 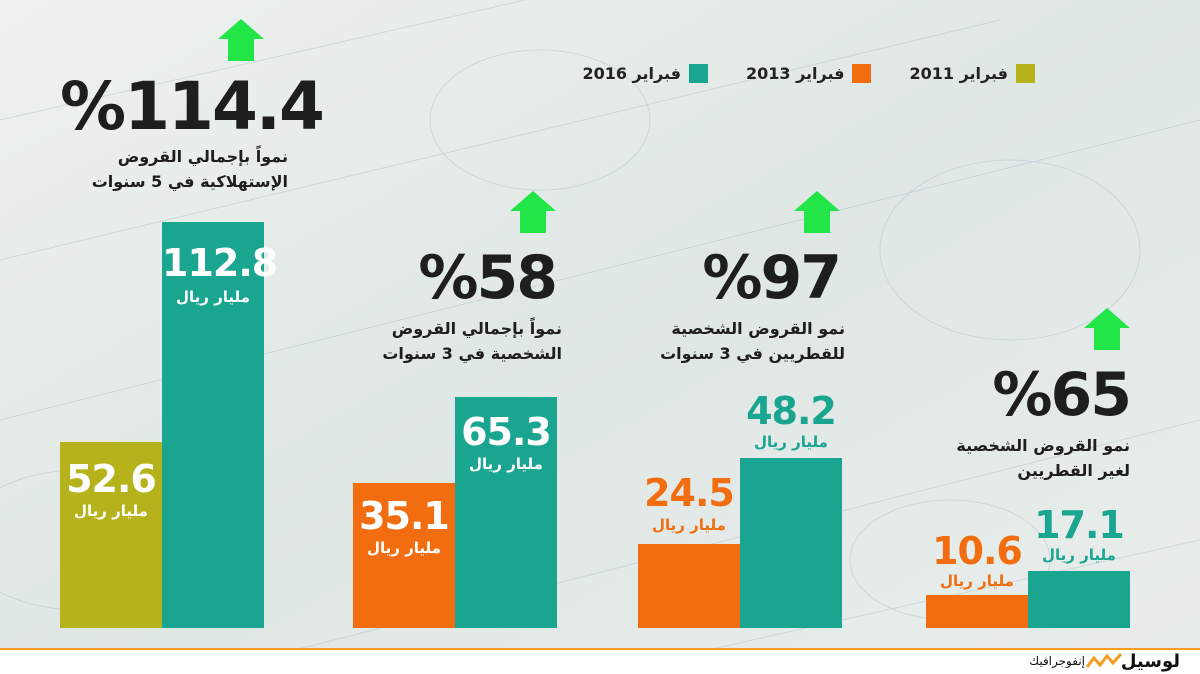 I want to click on growth-percent: %114.4, so click(x=192, y=106).